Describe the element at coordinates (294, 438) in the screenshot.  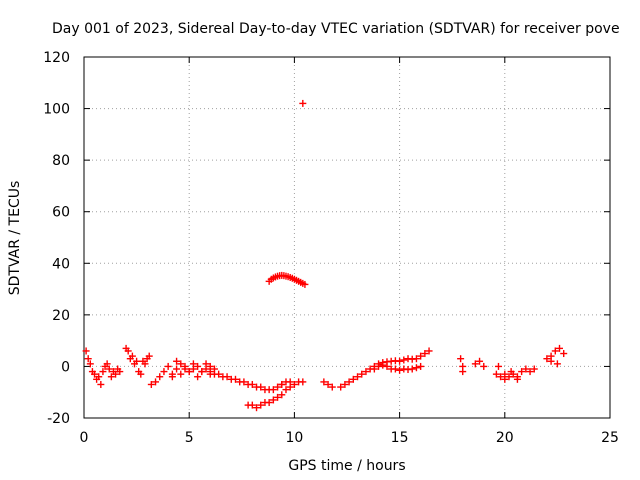
I see `x-tick-label: 10` at that location.